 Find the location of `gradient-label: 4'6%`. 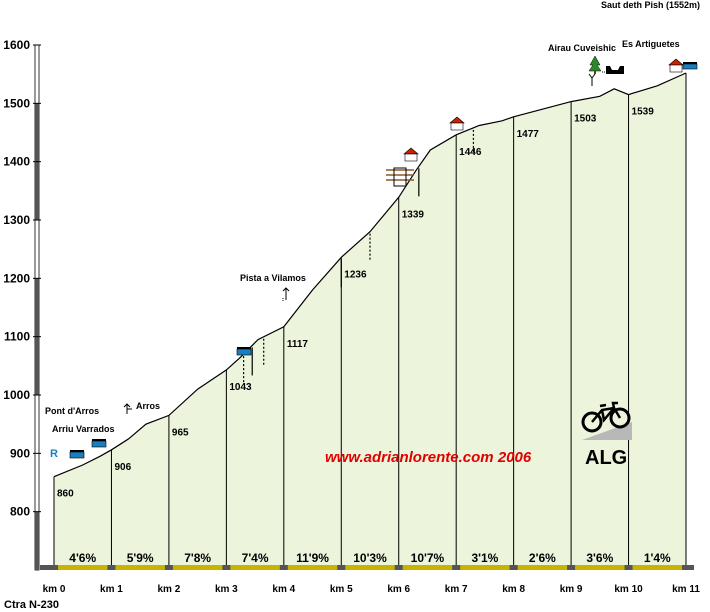

gradient-label: 4'6% is located at coordinates (82, 558).